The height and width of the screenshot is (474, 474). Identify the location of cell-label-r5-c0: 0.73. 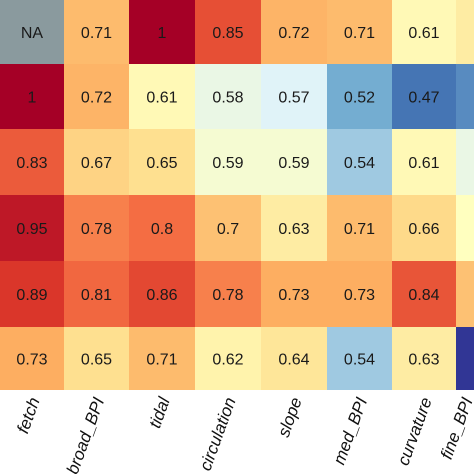
(31, 360).